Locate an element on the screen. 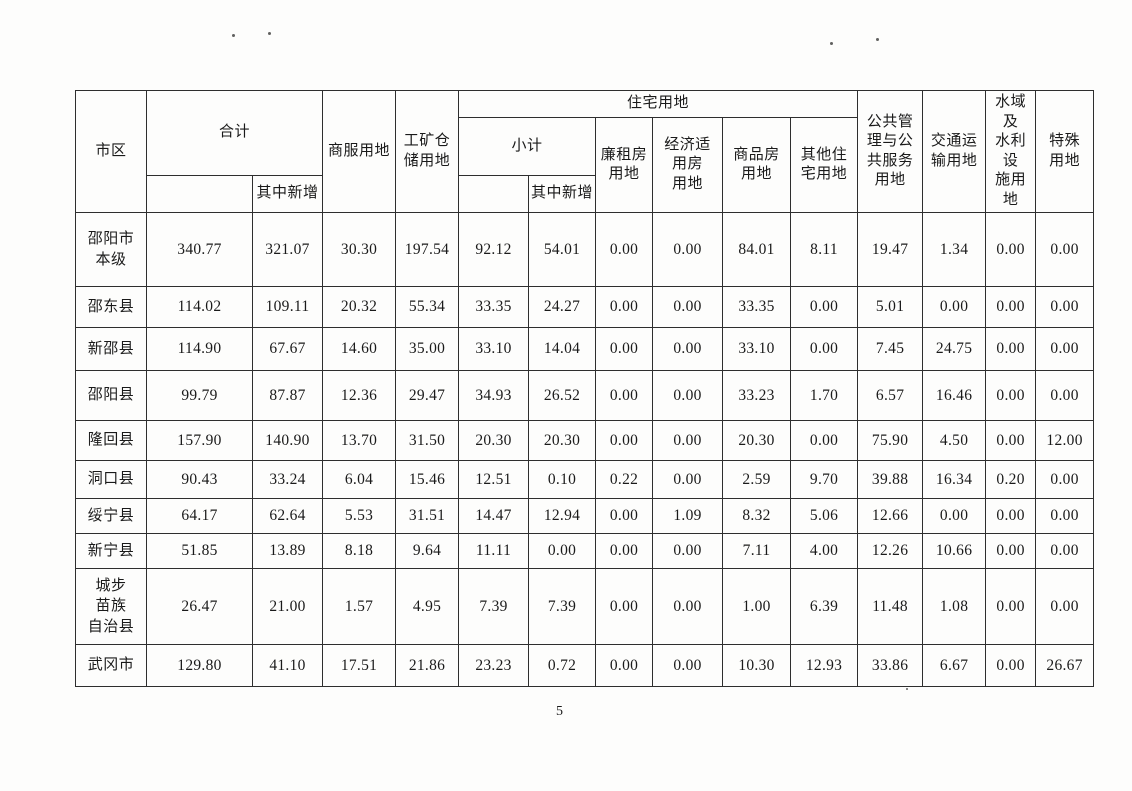 The width and height of the screenshot is (1132, 791). table-cell: 99.79 is located at coordinates (199, 395).